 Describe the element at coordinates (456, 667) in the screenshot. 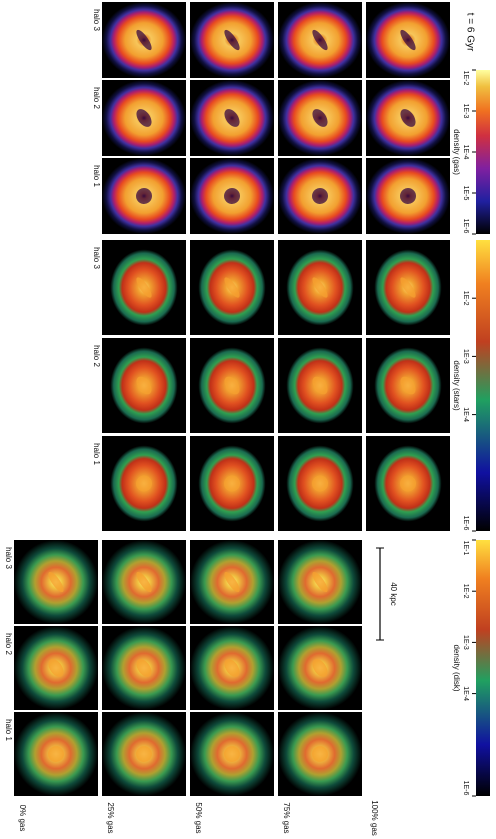

I see `colorbar-label: density (disk)` at that location.